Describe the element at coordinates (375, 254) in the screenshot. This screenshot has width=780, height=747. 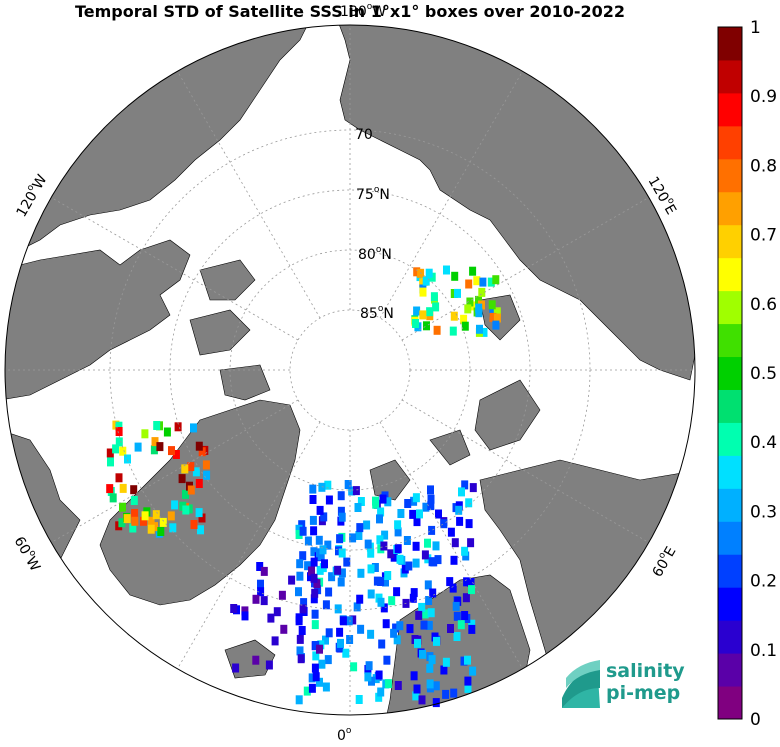
I see `lat-label-80: 80oN` at that location.